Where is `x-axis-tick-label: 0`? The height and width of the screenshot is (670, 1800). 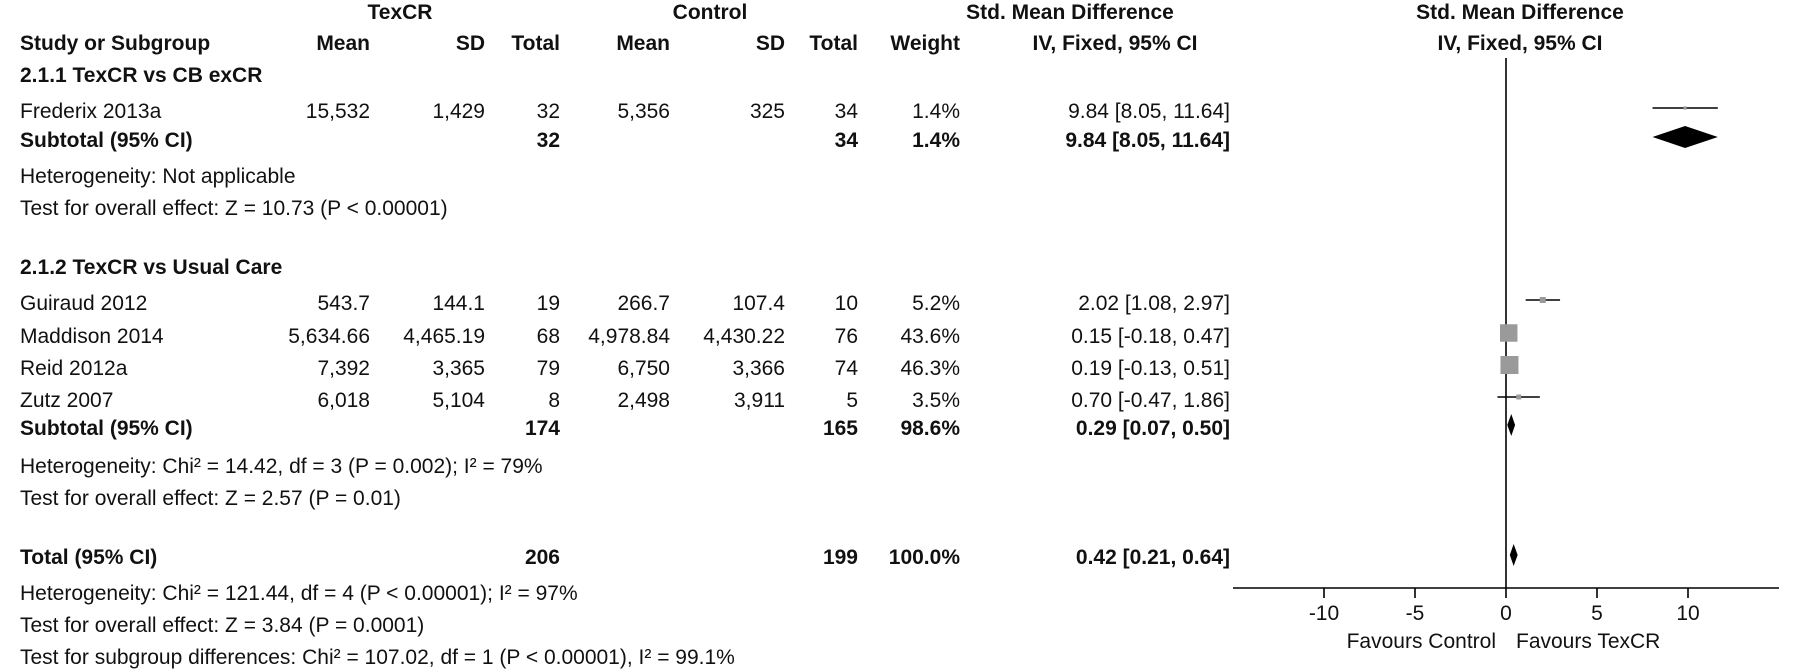 x-axis-tick-label: 0 is located at coordinates (1506, 613).